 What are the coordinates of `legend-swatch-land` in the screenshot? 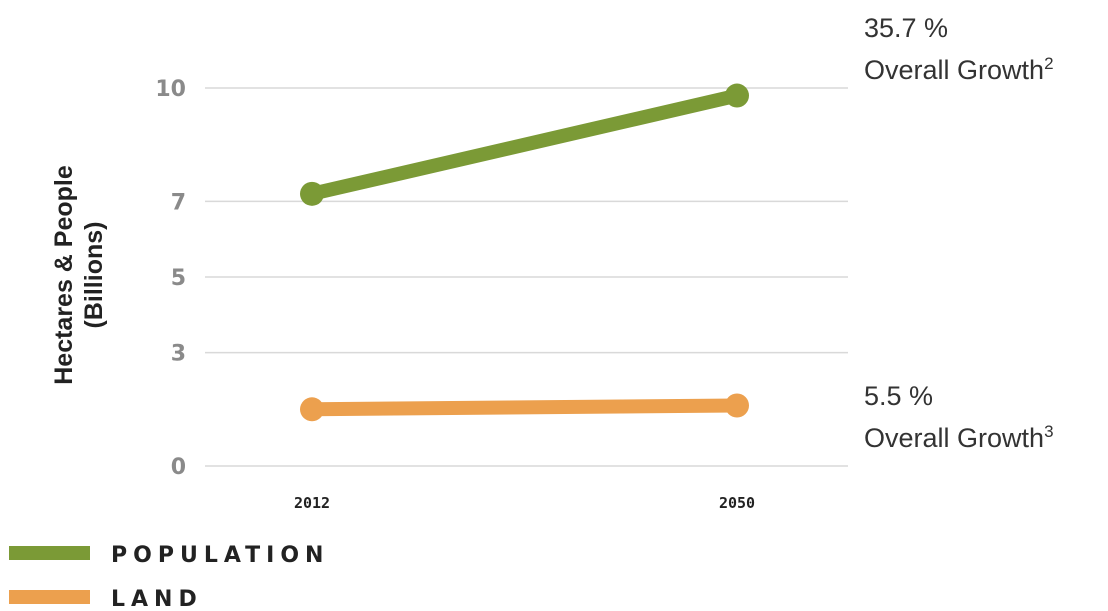 It's located at (49, 597).